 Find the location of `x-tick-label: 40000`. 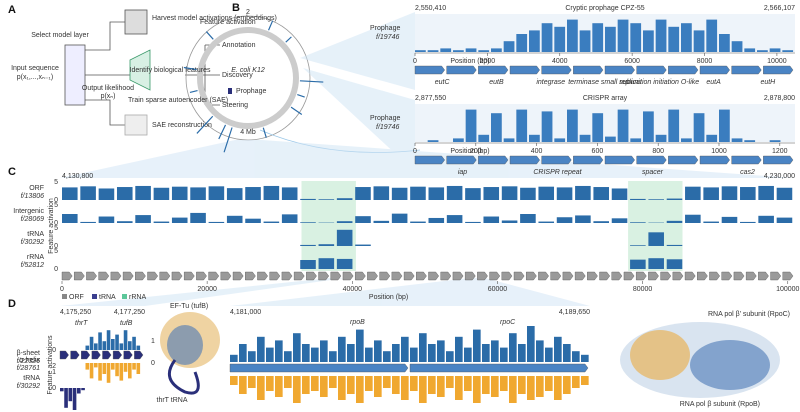

x-tick-label: 40000 is located at coordinates (353, 289).